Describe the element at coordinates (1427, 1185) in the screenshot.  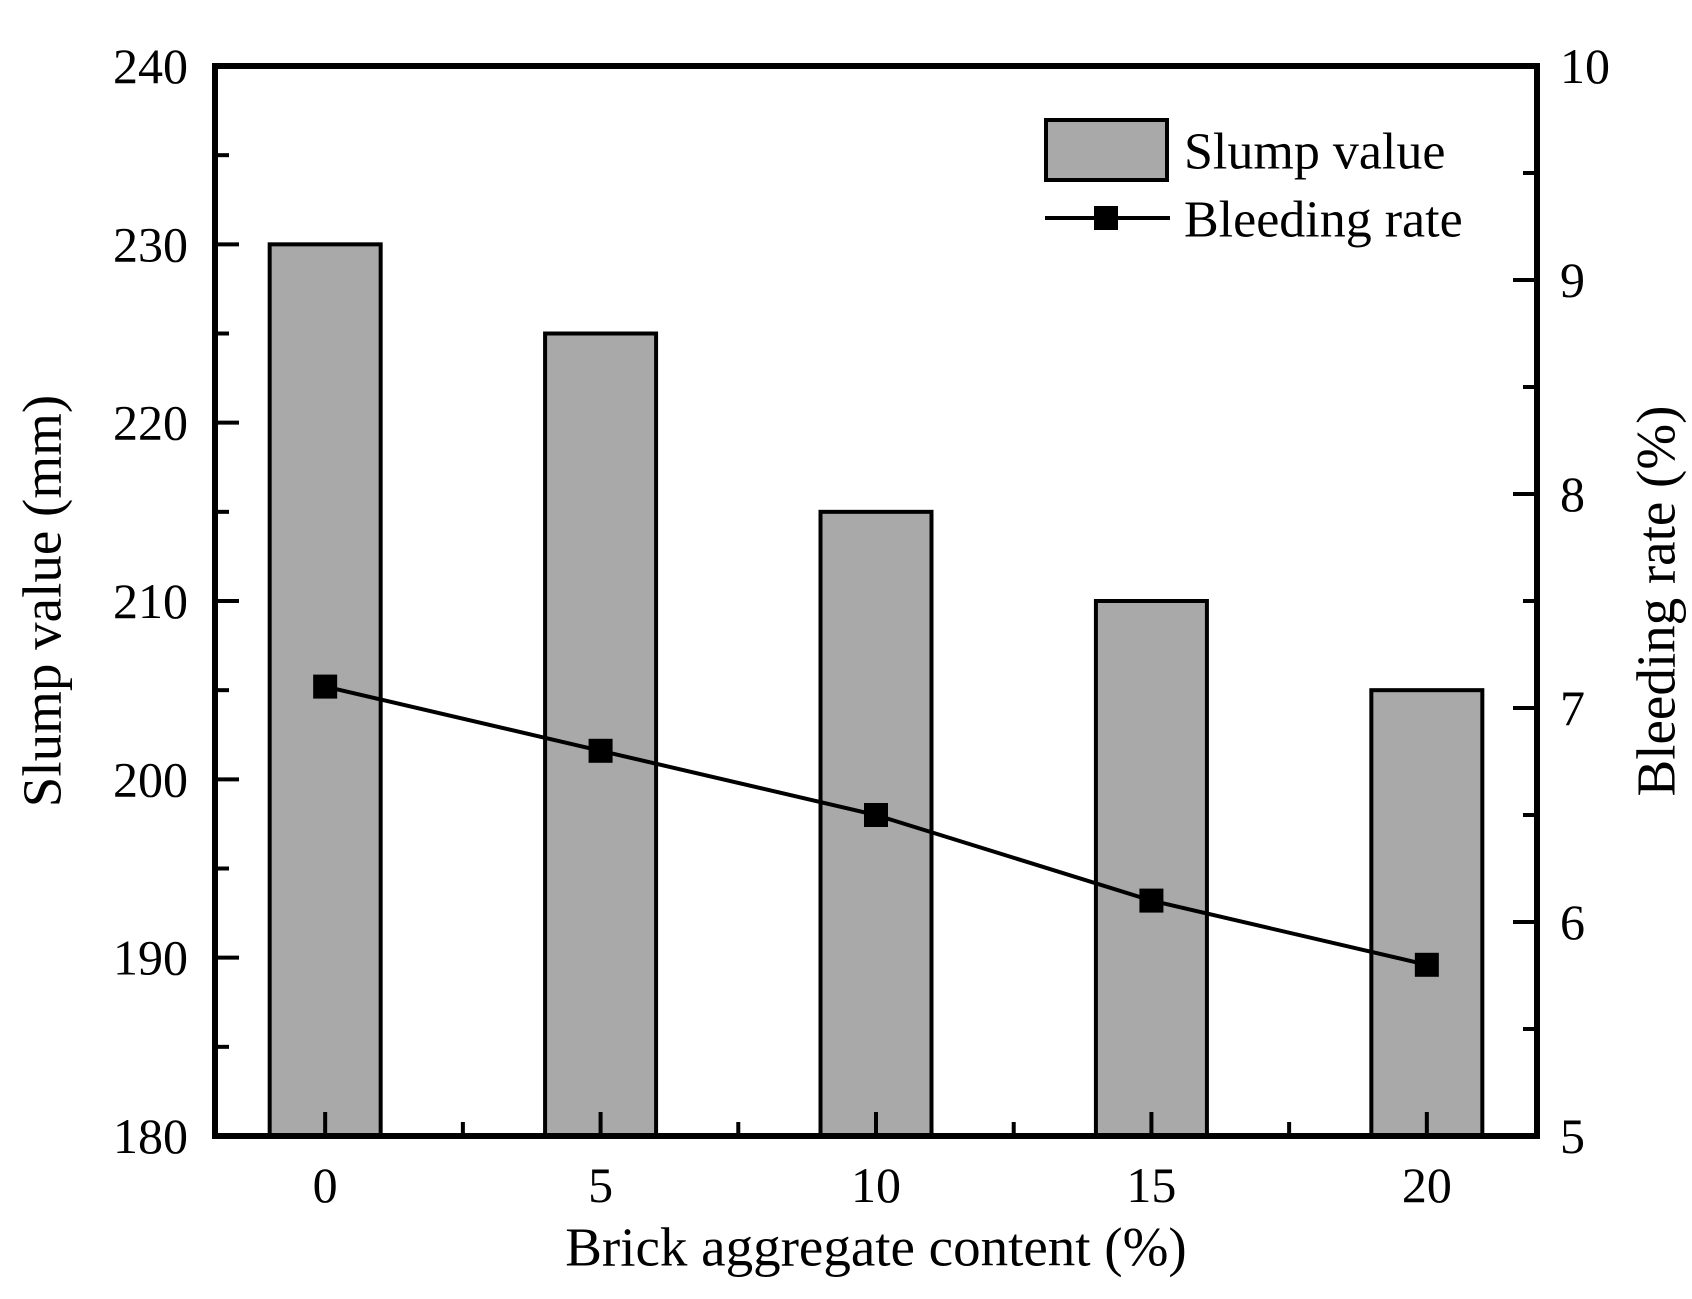
I see `x-tick-label: 20` at that location.